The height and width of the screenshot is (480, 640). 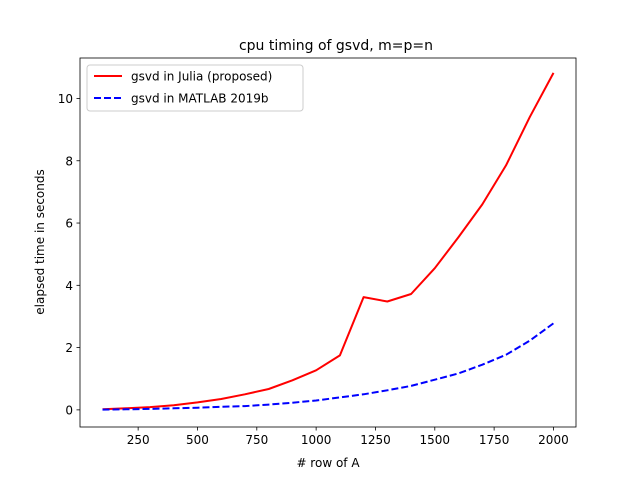 What do you see at coordinates (69, 410) in the screenshot?
I see `y-tick-label: 0` at bounding box center [69, 410].